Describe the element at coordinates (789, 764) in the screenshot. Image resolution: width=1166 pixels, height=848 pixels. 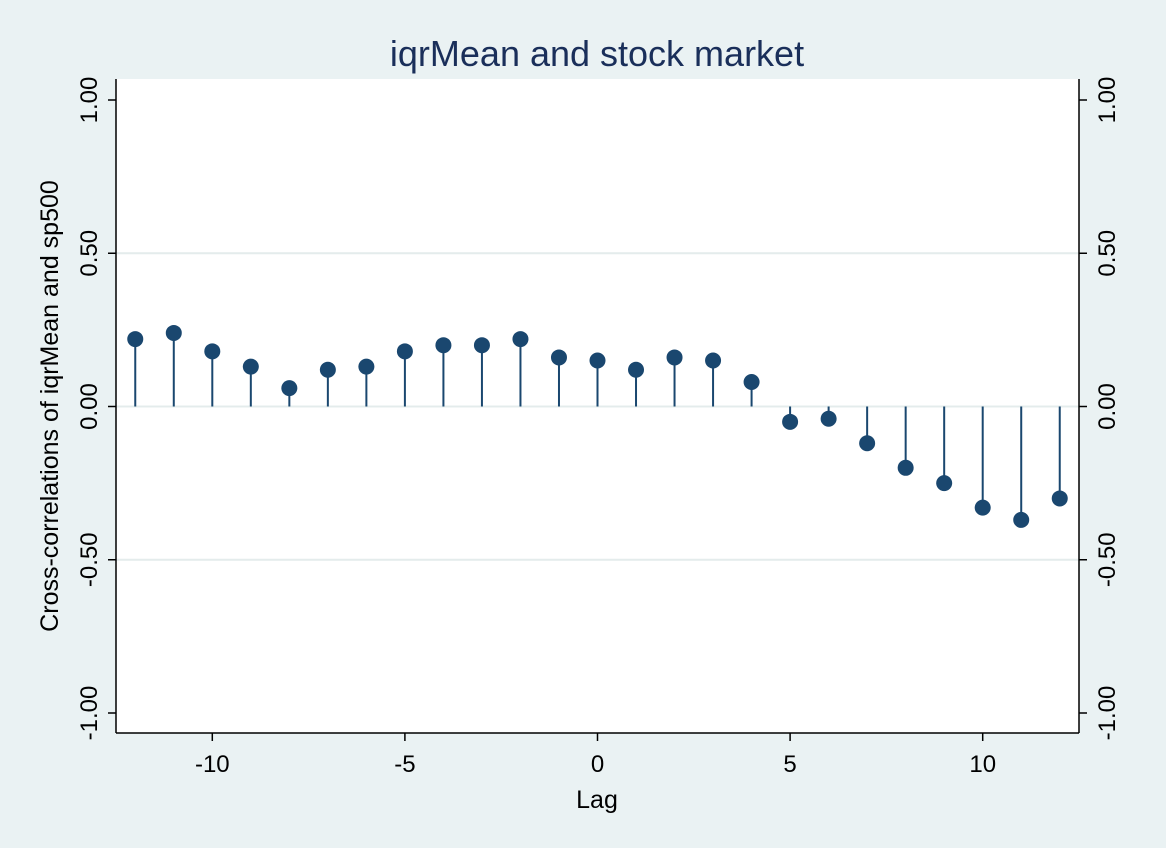
I see `x-tick-label: 5` at that location.